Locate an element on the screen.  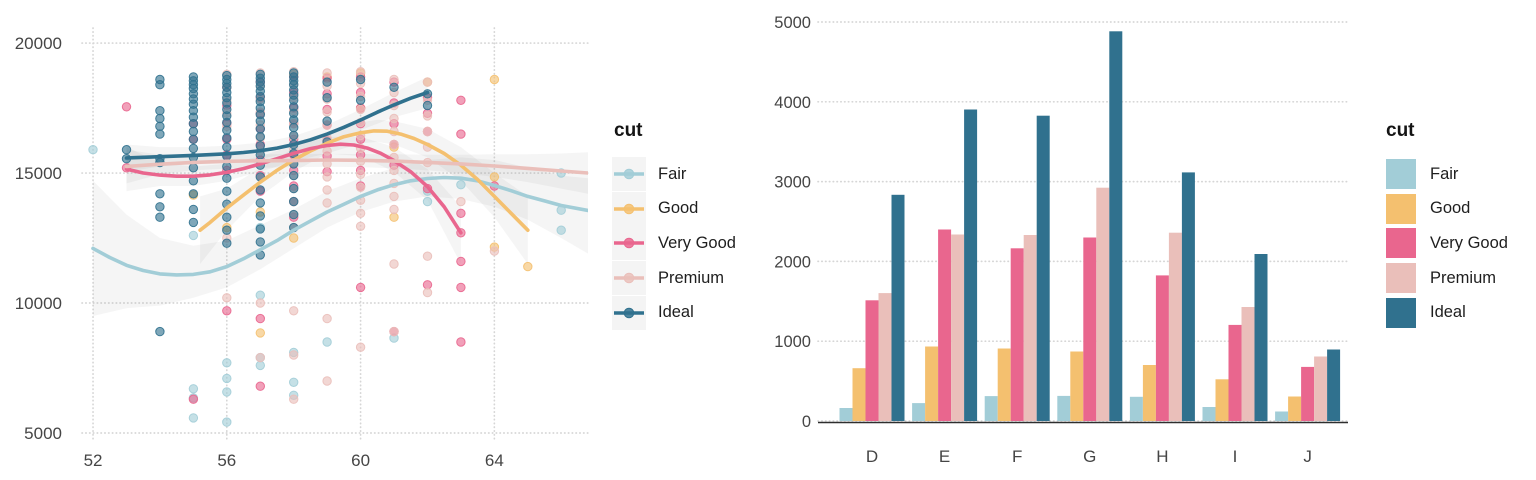
bar-I-fair is located at coordinates (1209, 414).